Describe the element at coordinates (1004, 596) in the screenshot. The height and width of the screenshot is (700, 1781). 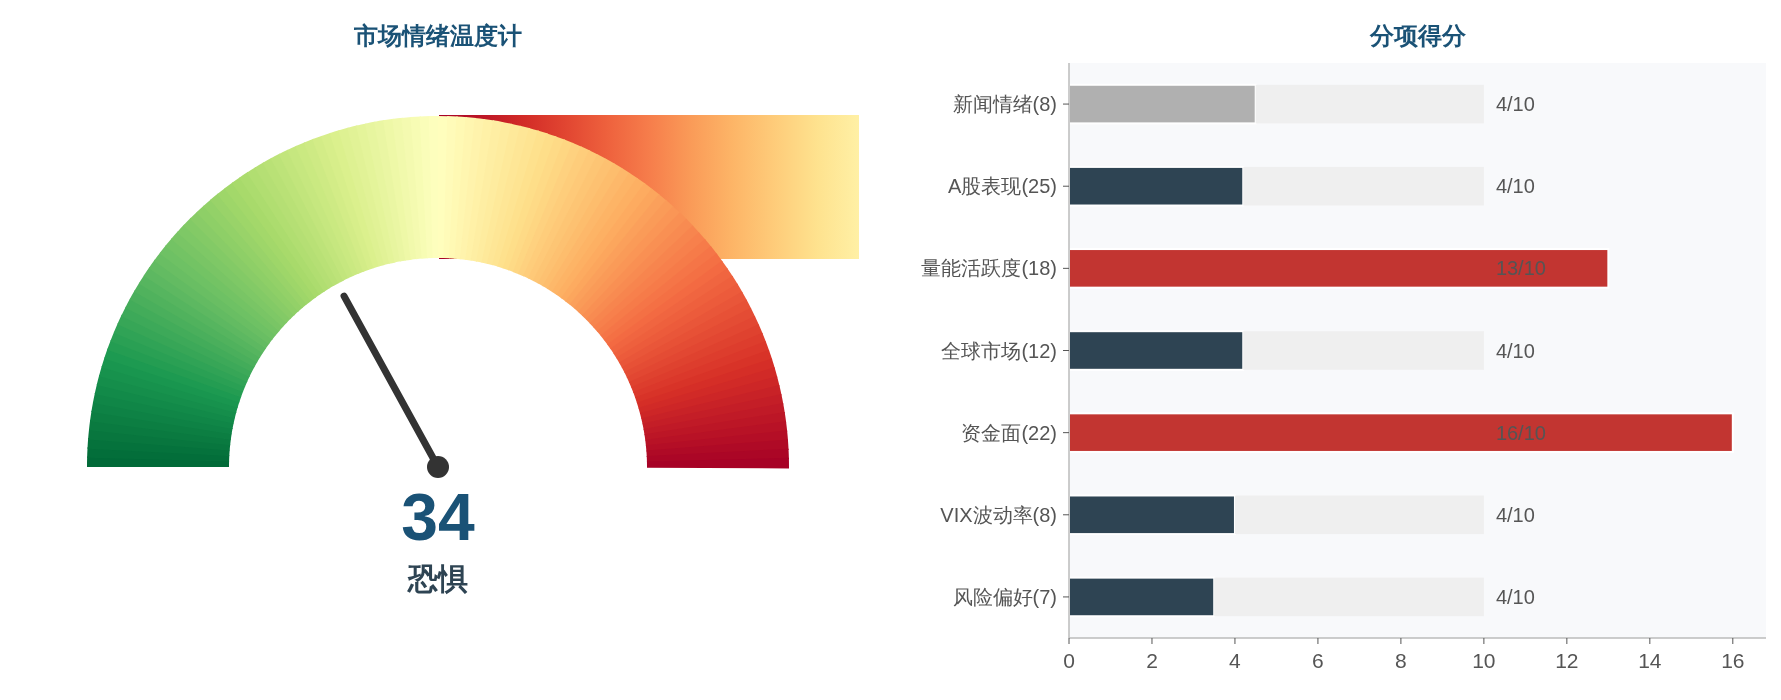
I see `y-tick-label: 风险偏好(7)` at that location.